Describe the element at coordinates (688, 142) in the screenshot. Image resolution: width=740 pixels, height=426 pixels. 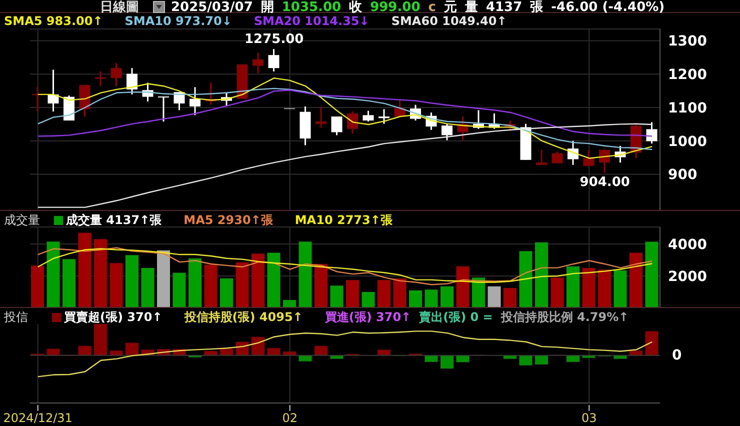
I see `y-tick-label: 1000` at that location.